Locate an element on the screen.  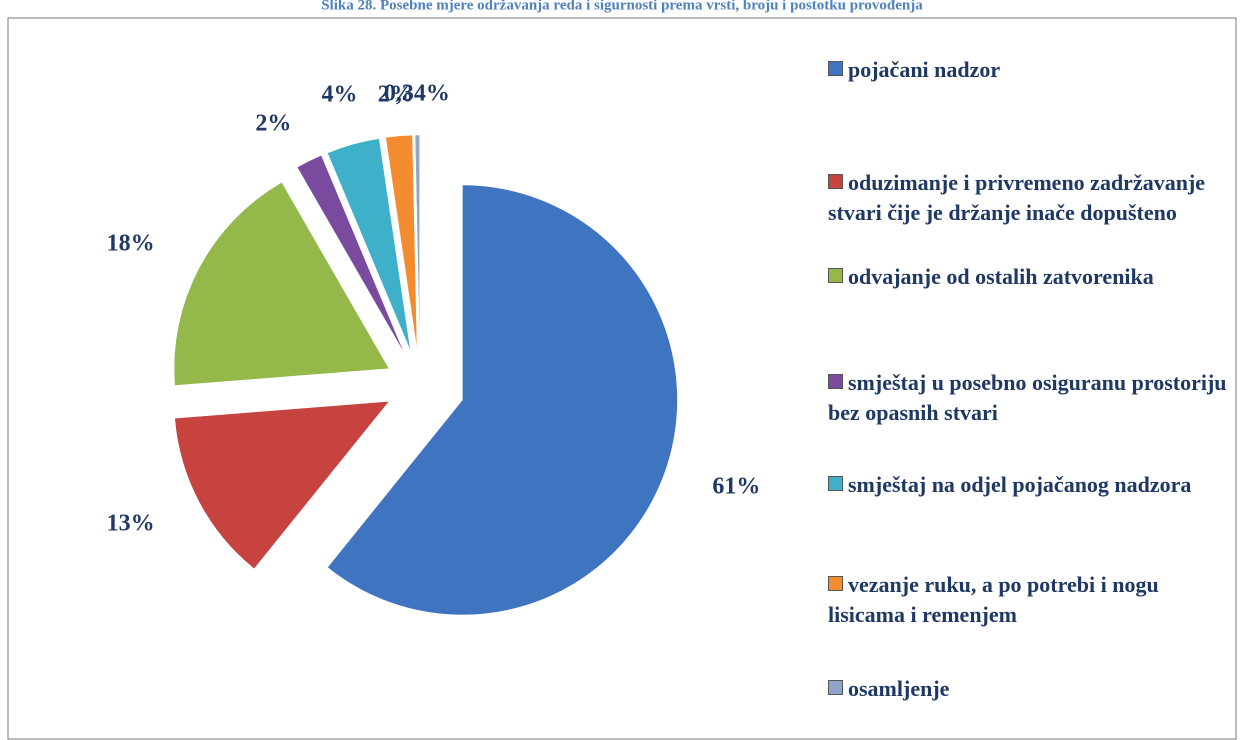
legend-entry: odvajanje od ostalih zatvorenika is located at coordinates (1028, 277).